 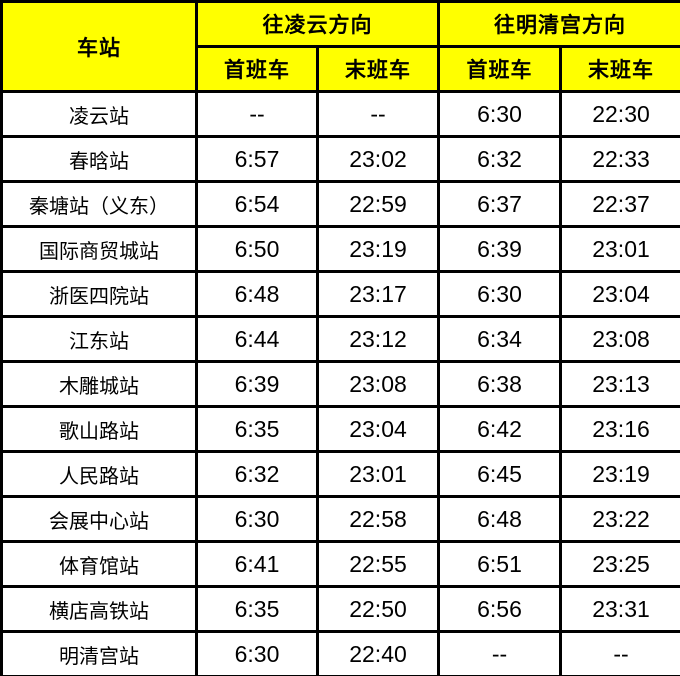 I want to click on time-cell: 6:44, so click(x=257, y=339).